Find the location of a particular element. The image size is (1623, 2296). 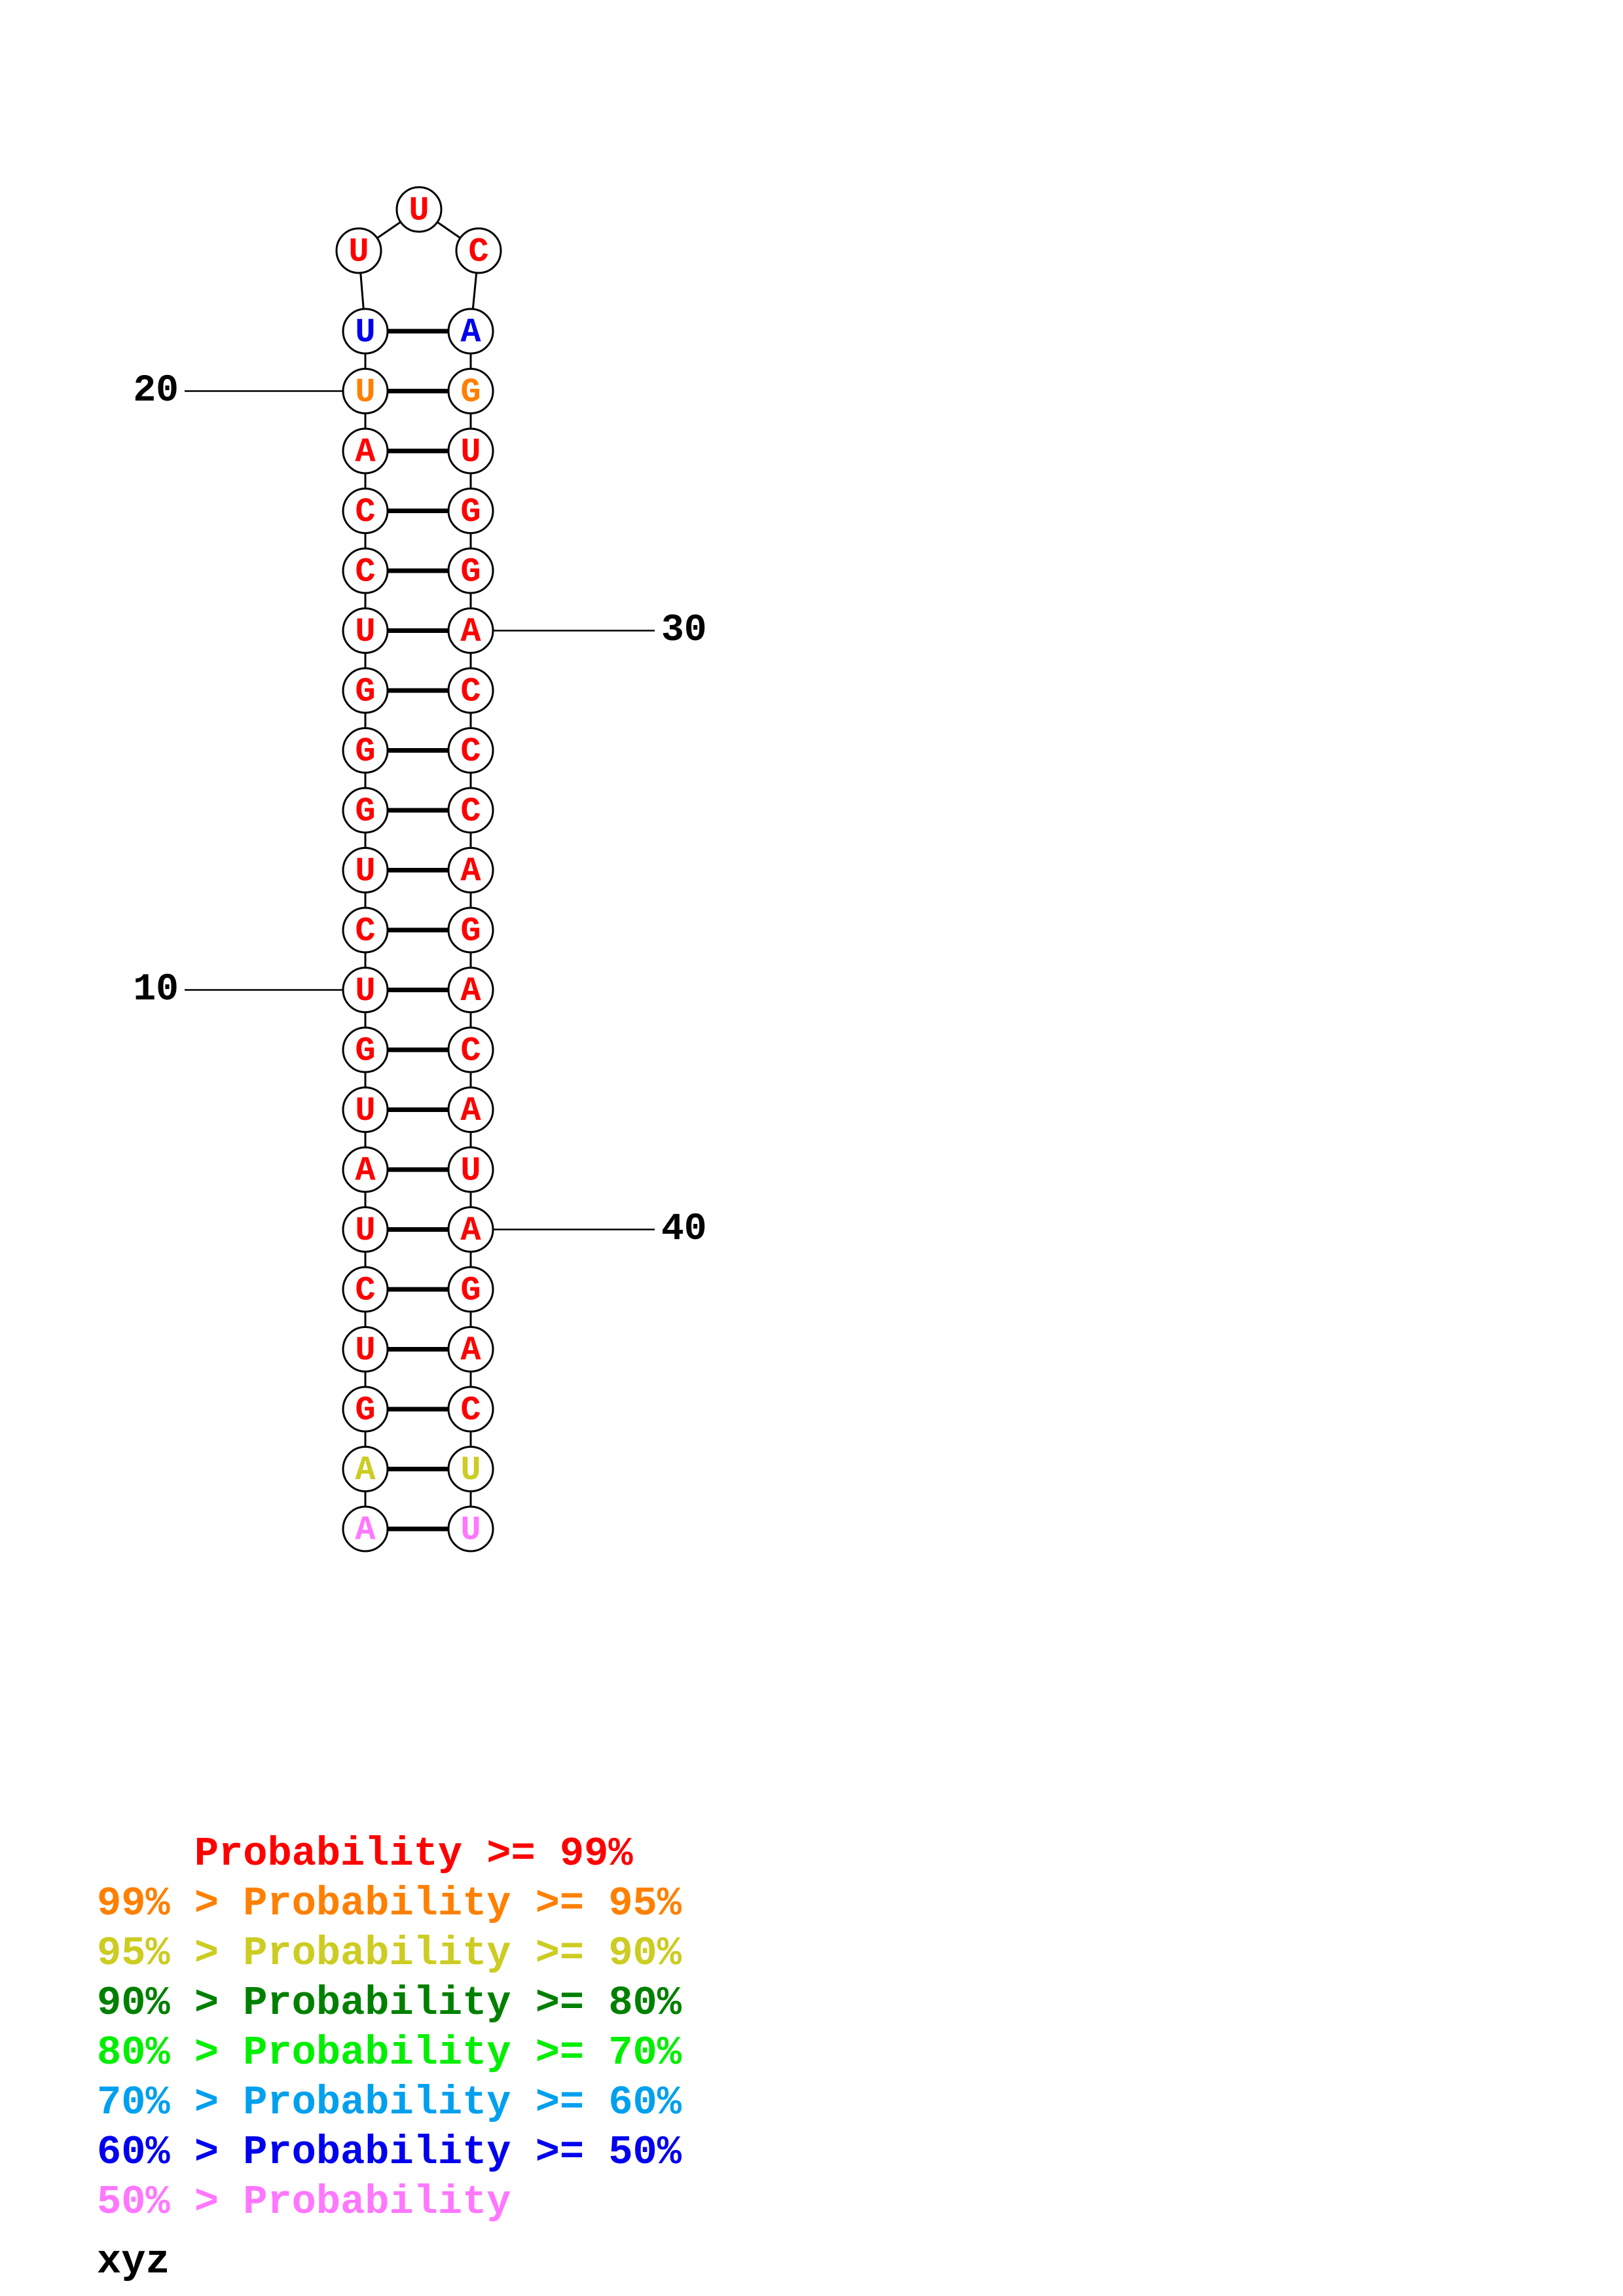

nucleotide-43: C is located at coordinates (470, 1409).